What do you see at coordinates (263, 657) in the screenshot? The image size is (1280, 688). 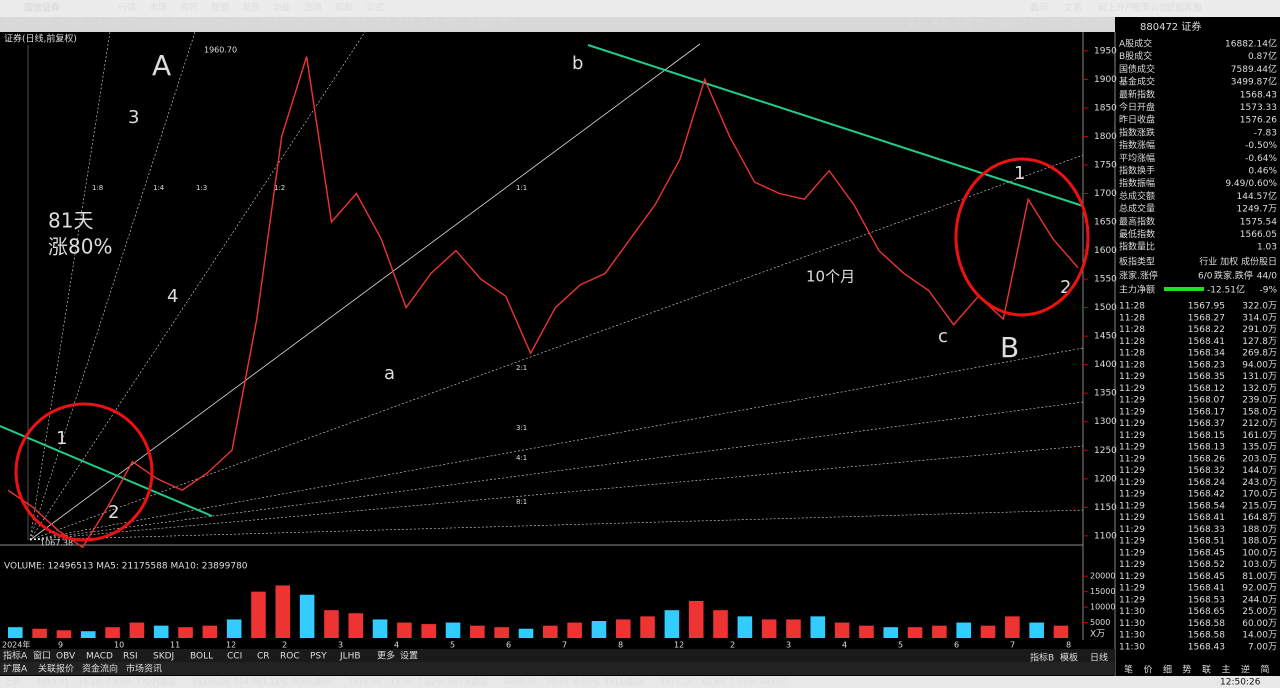 I see `indicator-tab: CR` at bounding box center [263, 657].